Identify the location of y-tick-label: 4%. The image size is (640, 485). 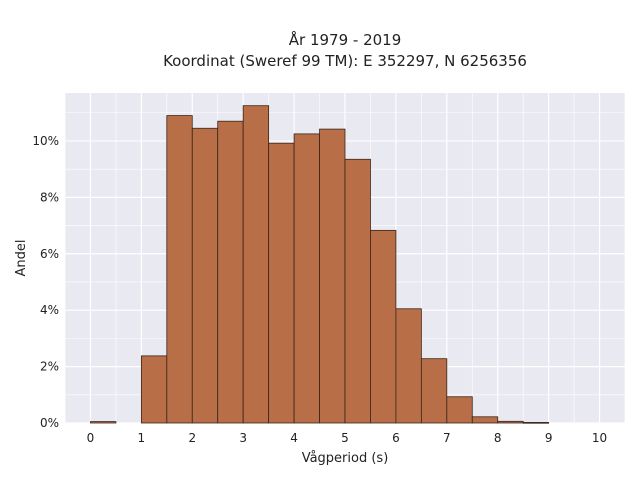
(49, 310).